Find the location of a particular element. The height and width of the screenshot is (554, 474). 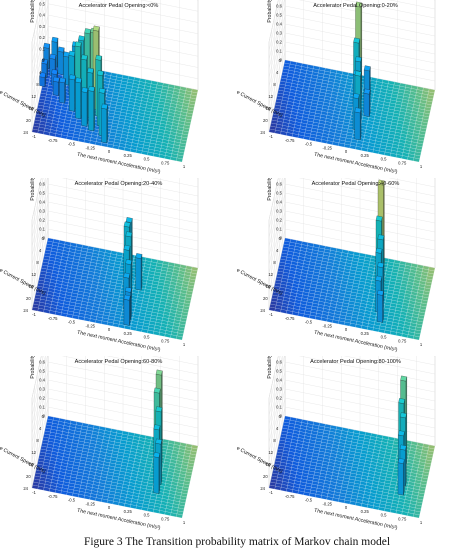

chart-title: Accelerator Pedal Opening:0-20% is located at coordinates (355, 6).